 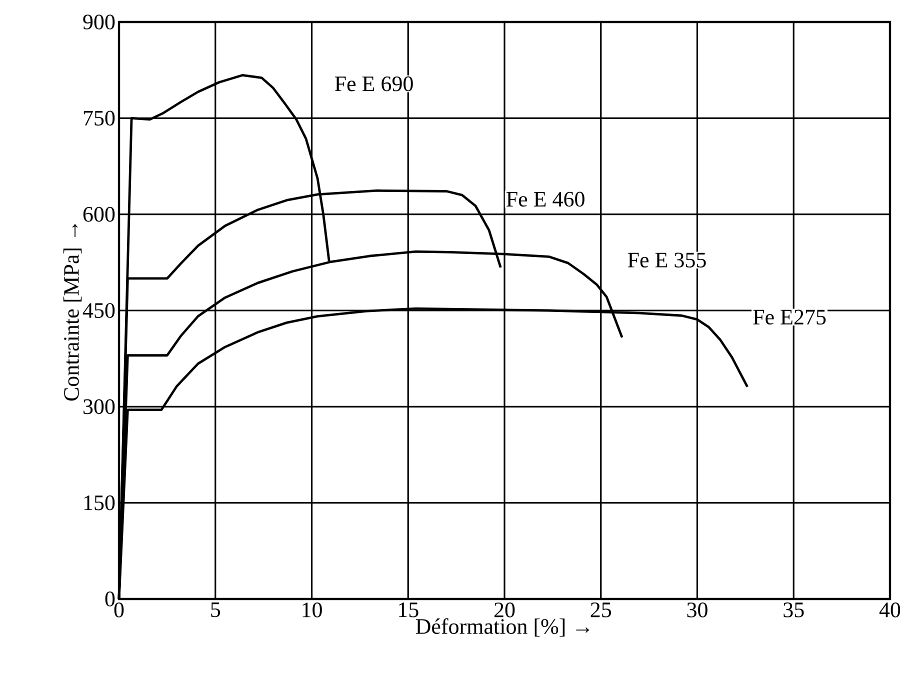 I want to click on x-tick-label: 30, so click(x=697, y=610).